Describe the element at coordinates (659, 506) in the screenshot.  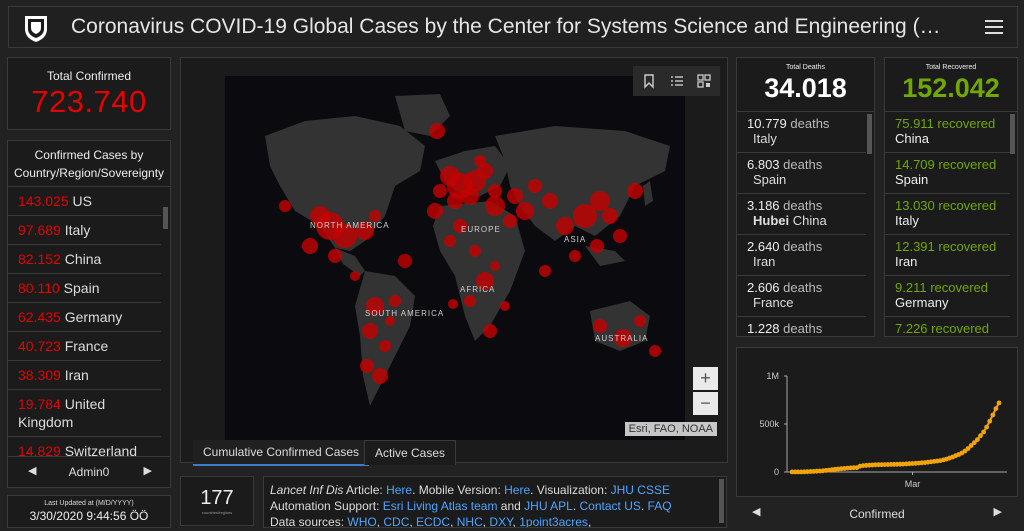
I see `faq-link: FAQ` at that location.